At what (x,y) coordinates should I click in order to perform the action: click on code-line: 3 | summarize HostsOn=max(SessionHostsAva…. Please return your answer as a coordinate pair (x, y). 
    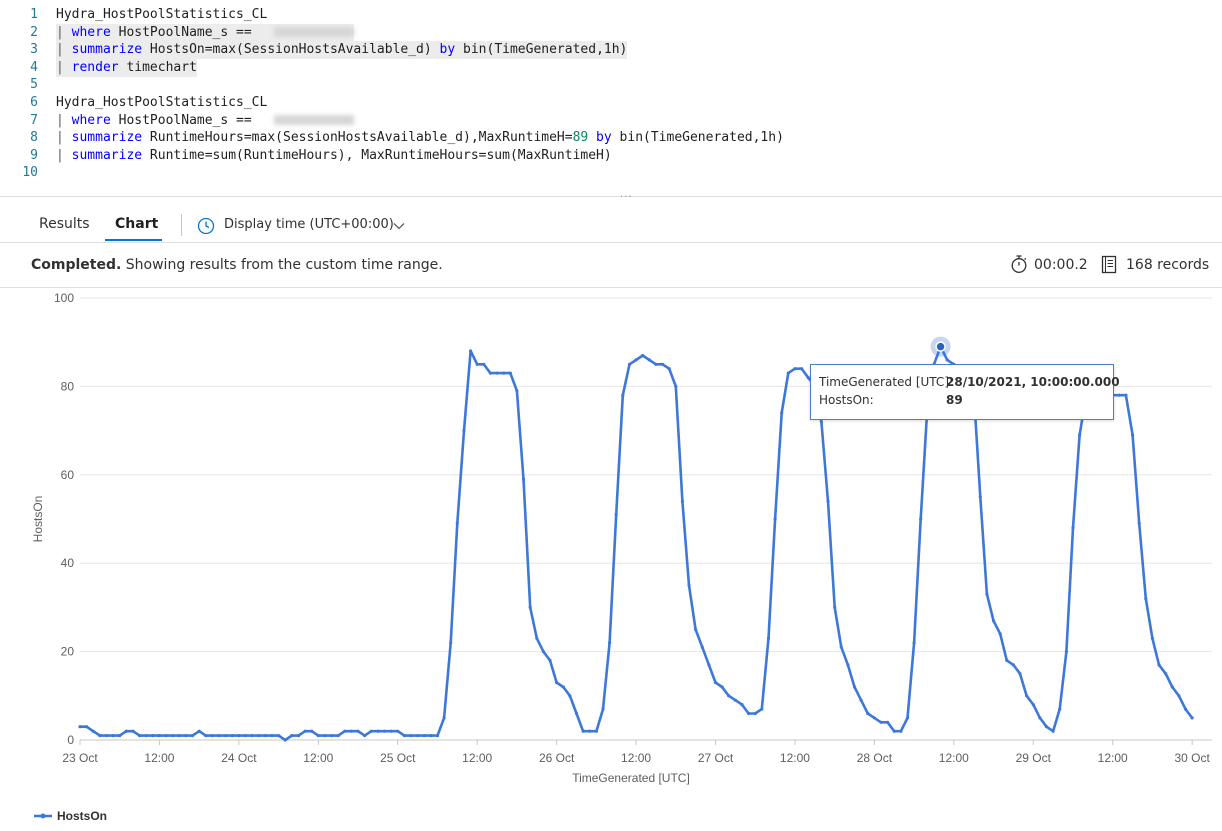
    Looking at the image, I should click on (611, 50).